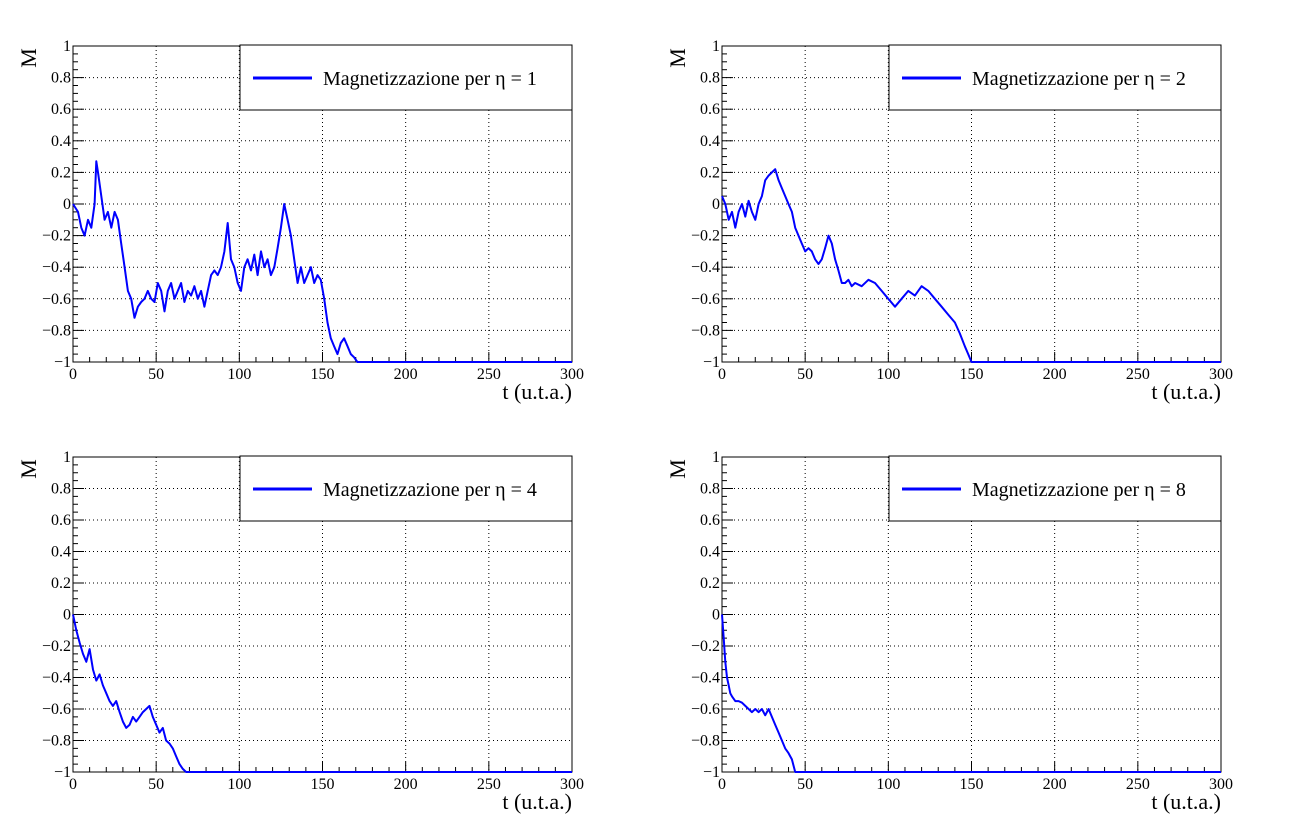  Describe the element at coordinates (1079, 490) in the screenshot. I see `legend-label: Magnetizzazione per η = 8` at that location.